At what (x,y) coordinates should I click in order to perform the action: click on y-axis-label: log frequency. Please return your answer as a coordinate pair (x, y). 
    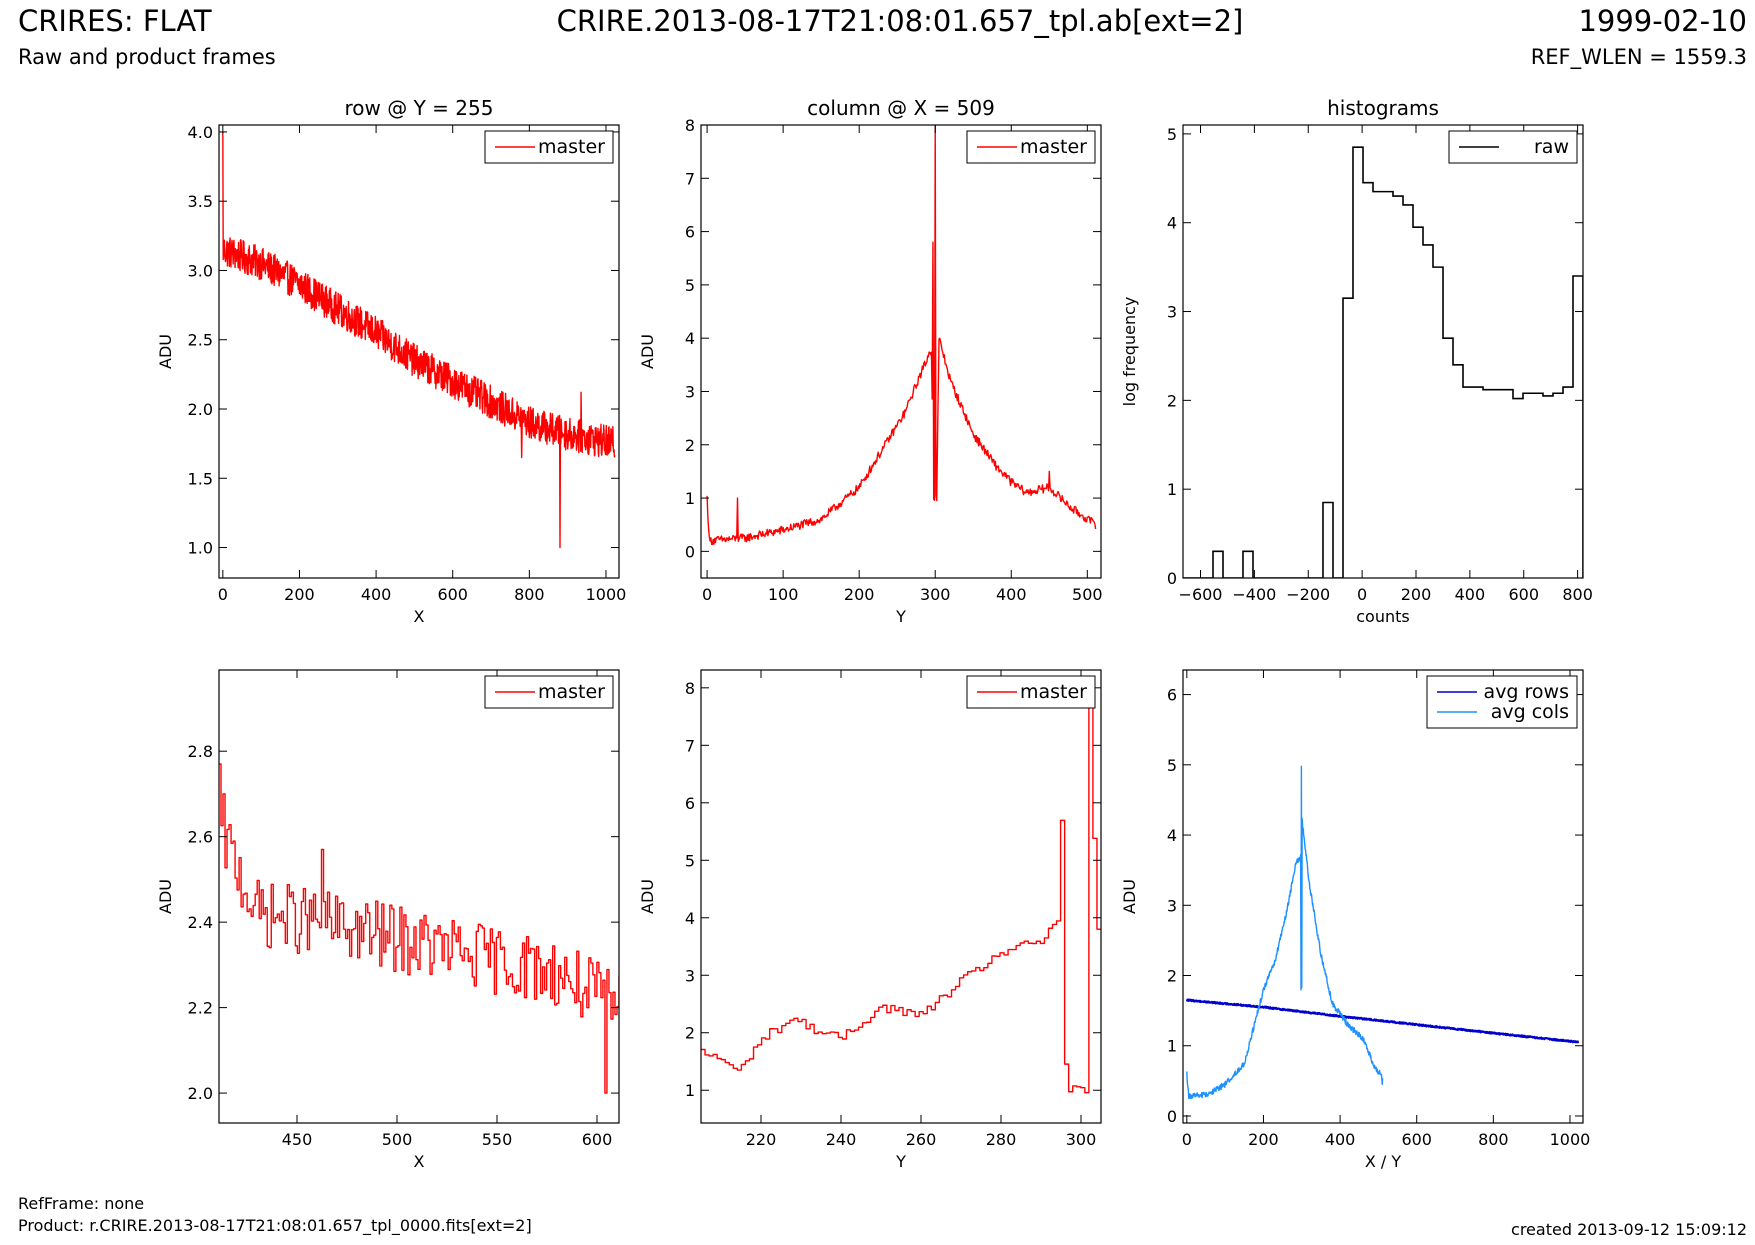
    Looking at the image, I should click on (1129, 352).